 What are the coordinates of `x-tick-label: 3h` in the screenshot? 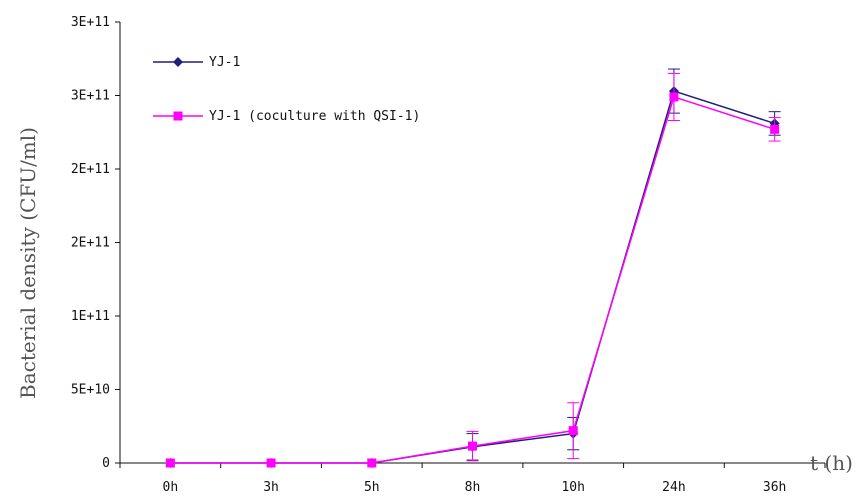 It's located at (271, 487).